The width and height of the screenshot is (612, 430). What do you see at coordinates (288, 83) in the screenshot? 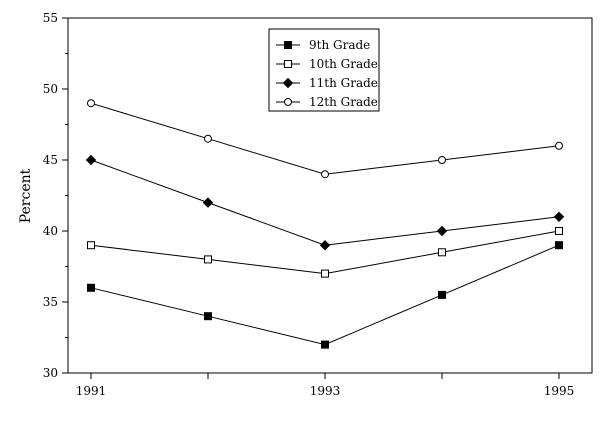
I see `data-point-legend-11th-grade` at bounding box center [288, 83].